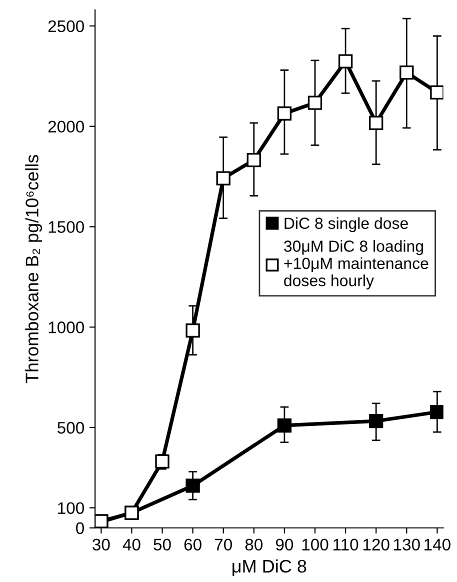 The width and height of the screenshot is (457, 582). Describe the element at coordinates (162, 544) in the screenshot. I see `x-tick-label: 50` at that location.